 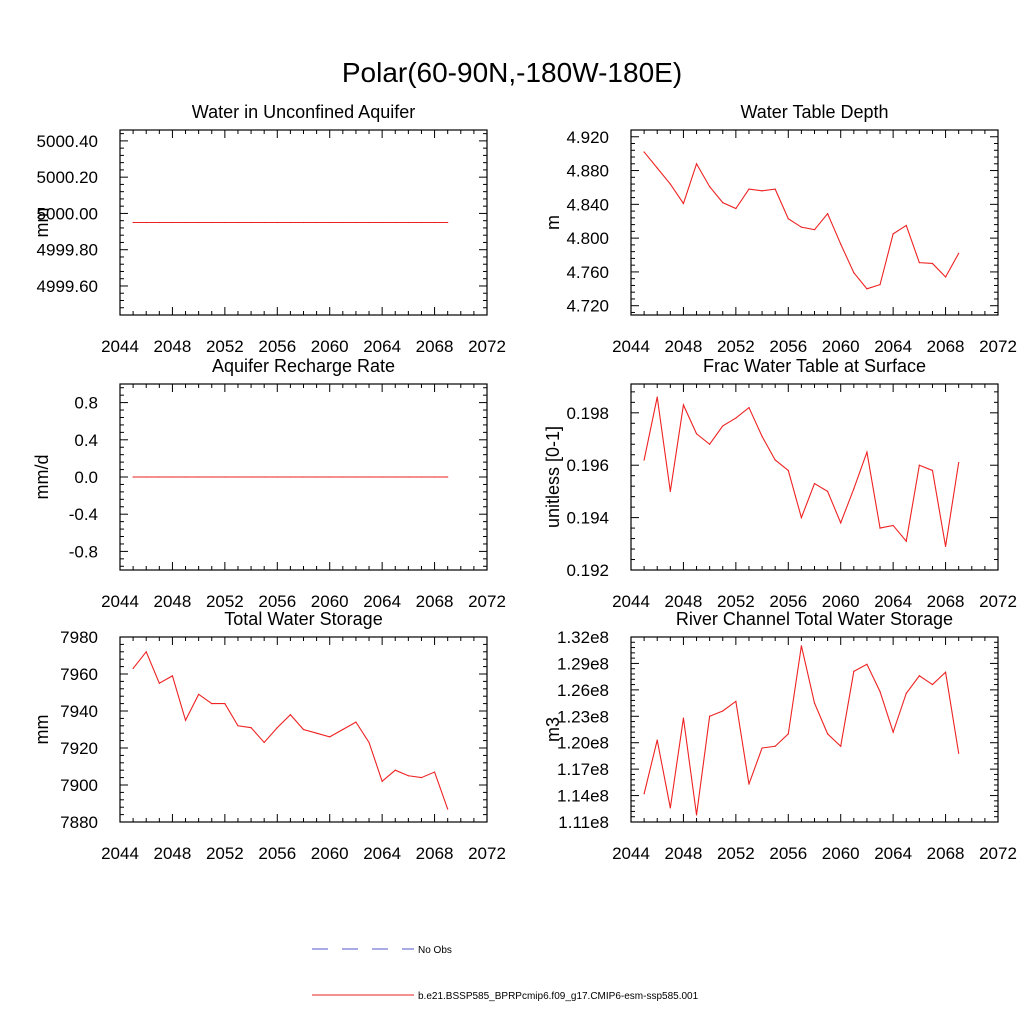 I want to click on panel-title: River Channel Total Water Storage, so click(x=814, y=619).